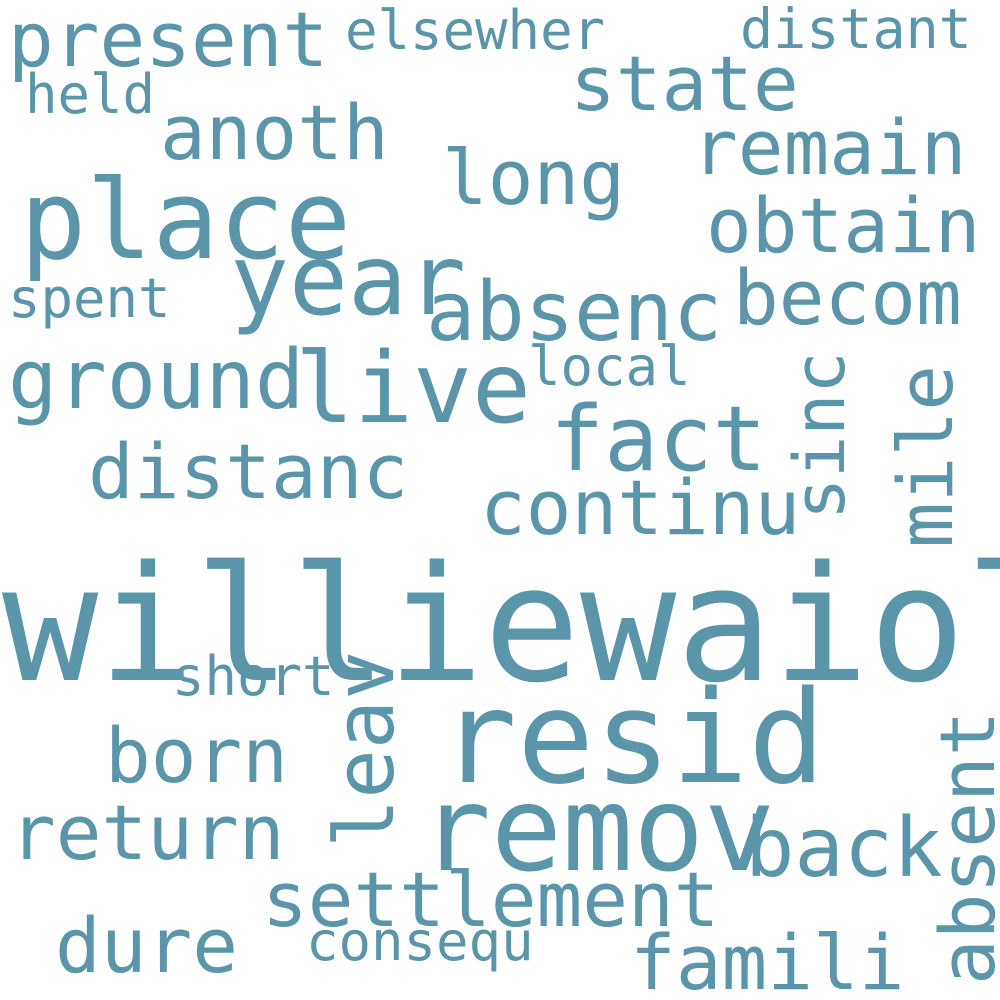  What do you see at coordinates (147, 832) in the screenshot?
I see `word-return: return` at bounding box center [147, 832].